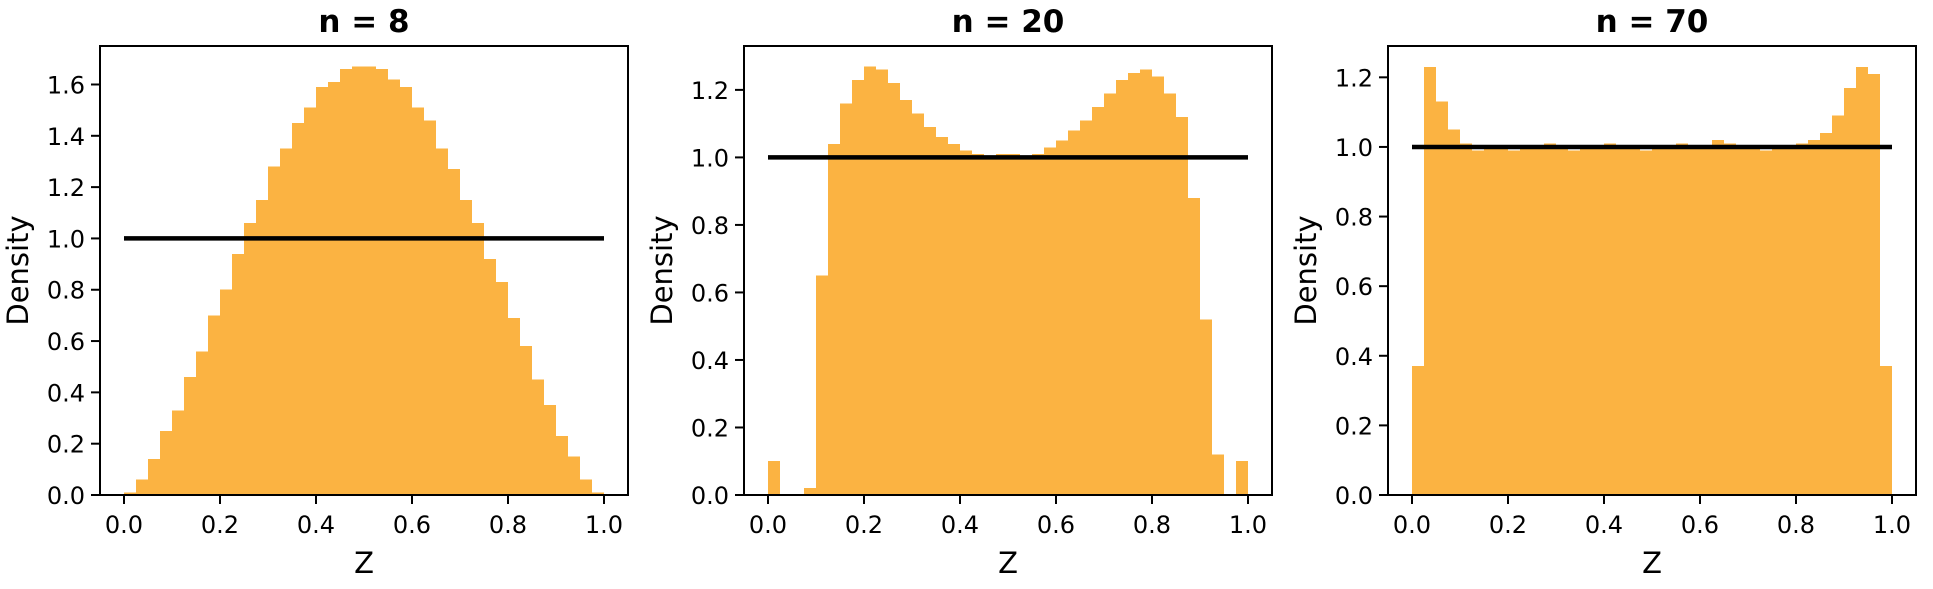 The height and width of the screenshot is (589, 1933). What do you see at coordinates (768, 525) in the screenshot?
I see `x-tick-label: 0.0` at bounding box center [768, 525].